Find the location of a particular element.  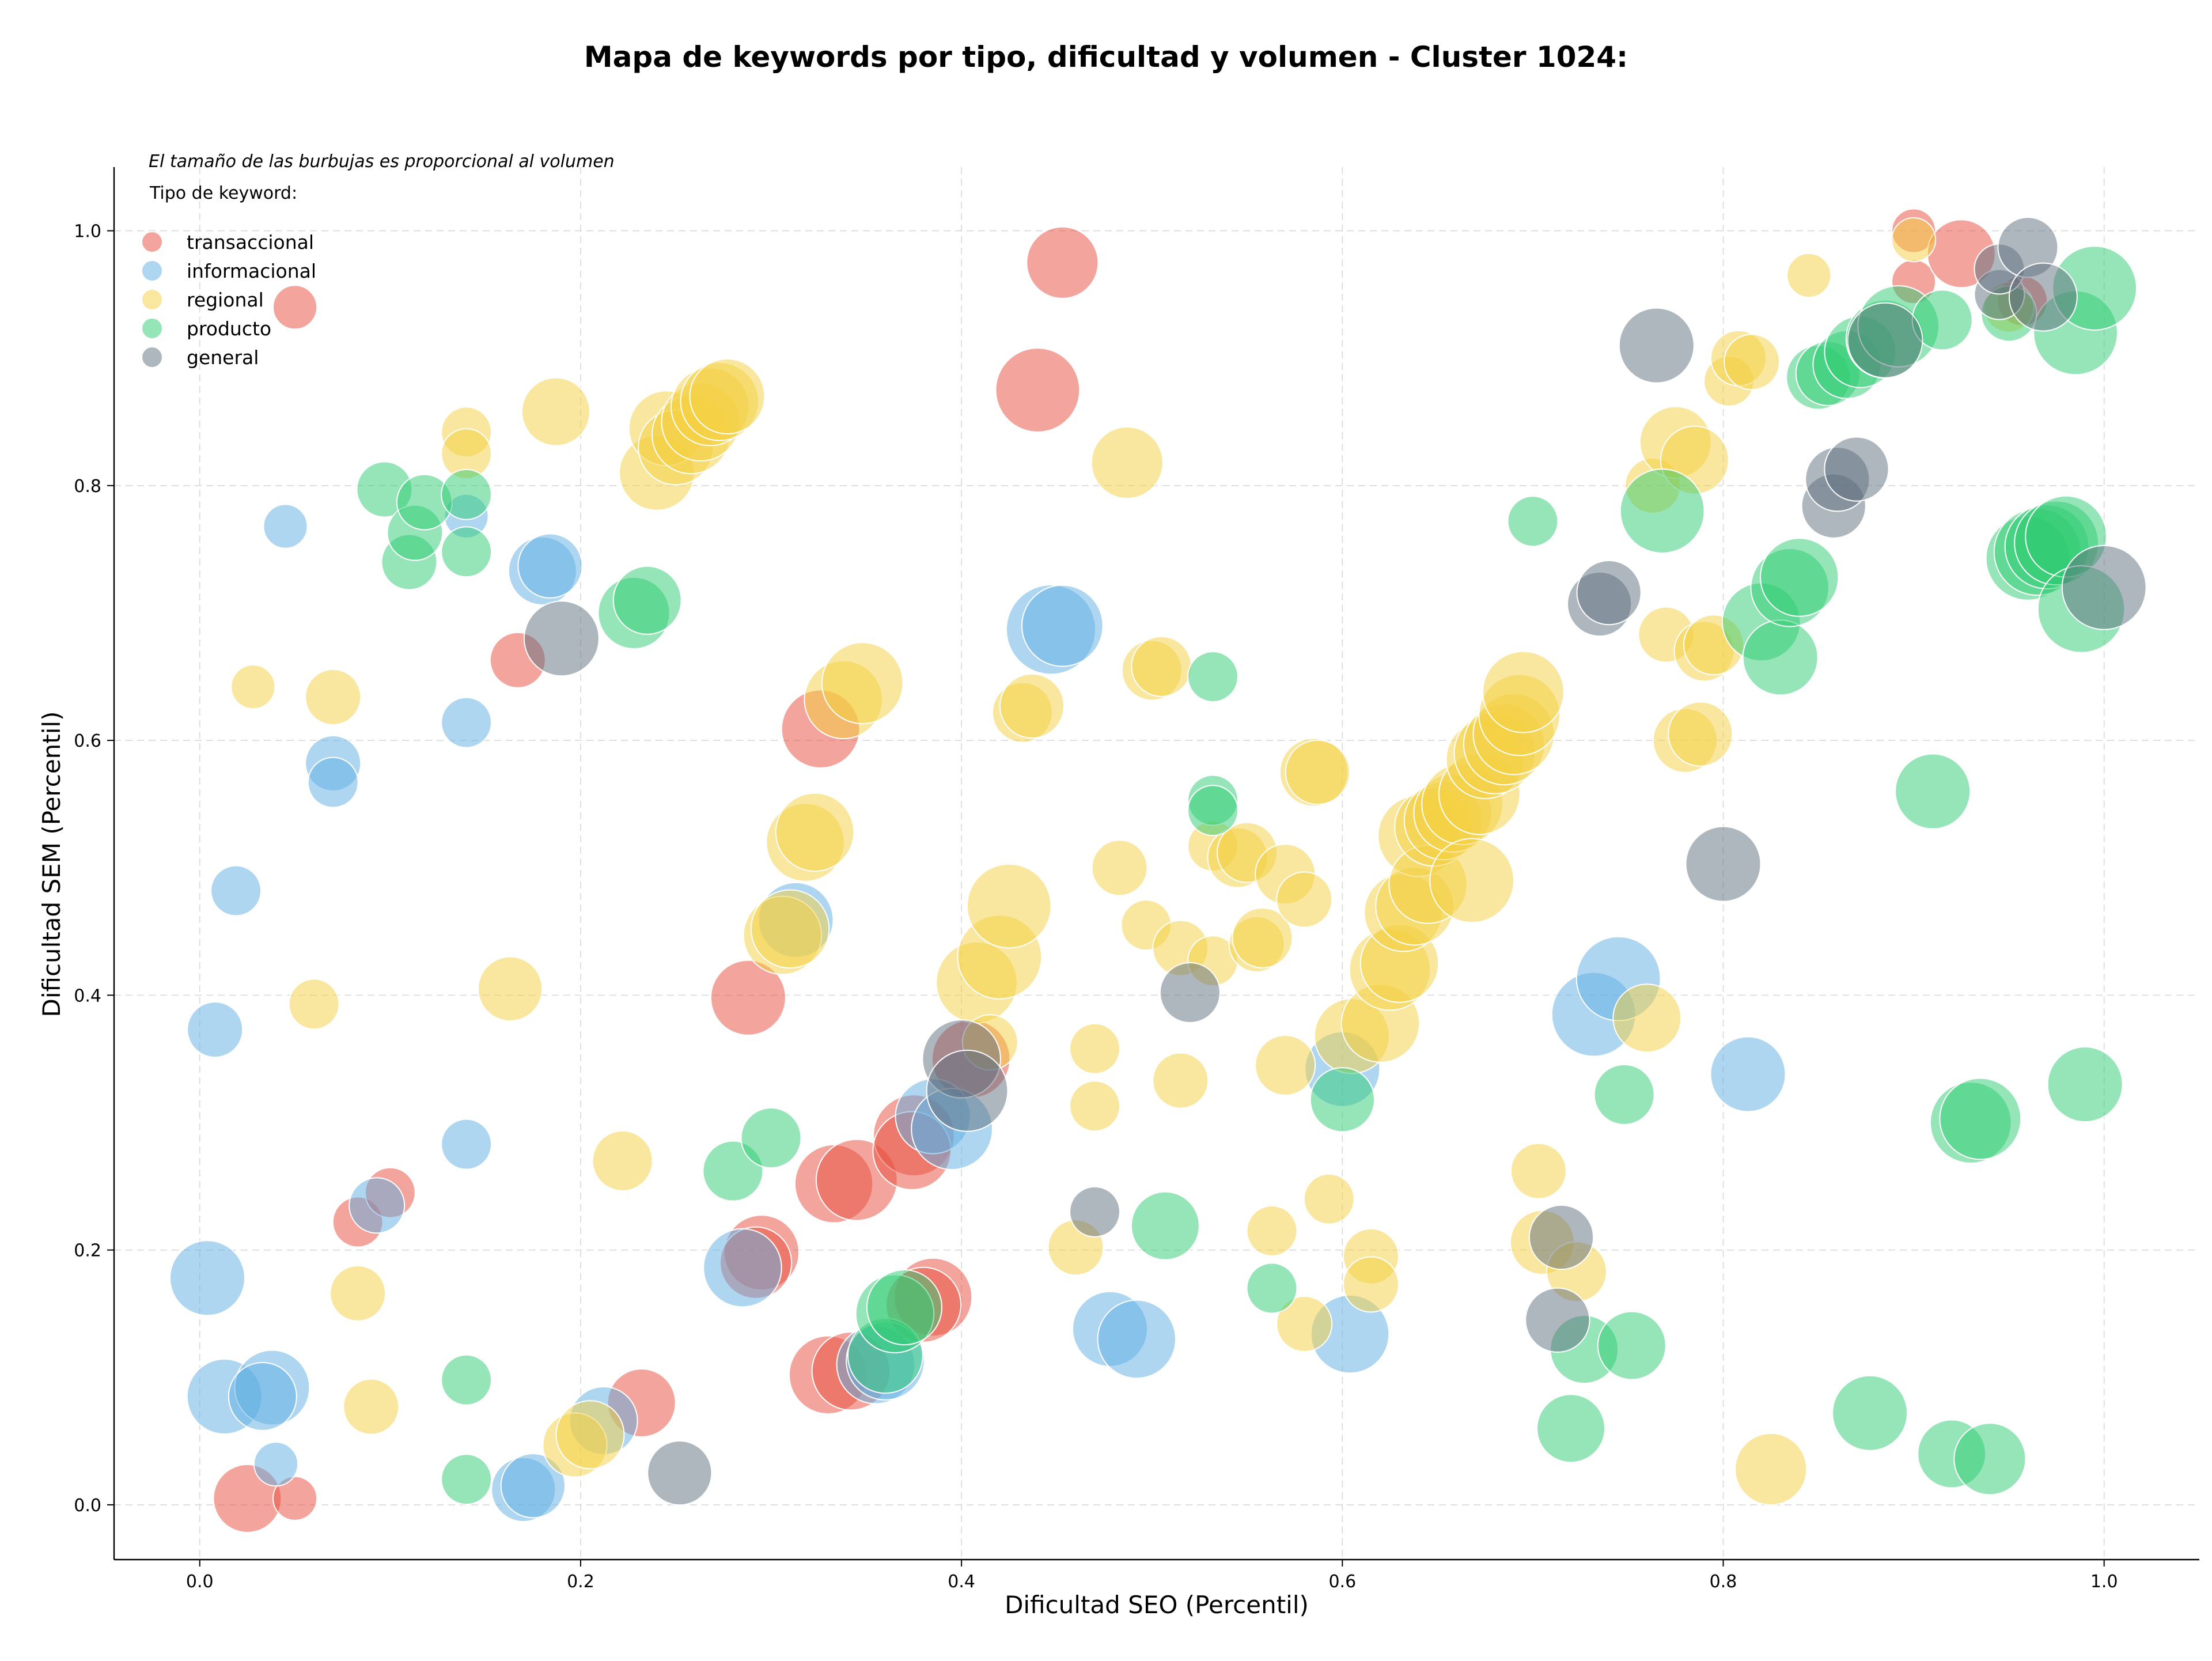

x-tick-label: 0.0 is located at coordinates (200, 1582).